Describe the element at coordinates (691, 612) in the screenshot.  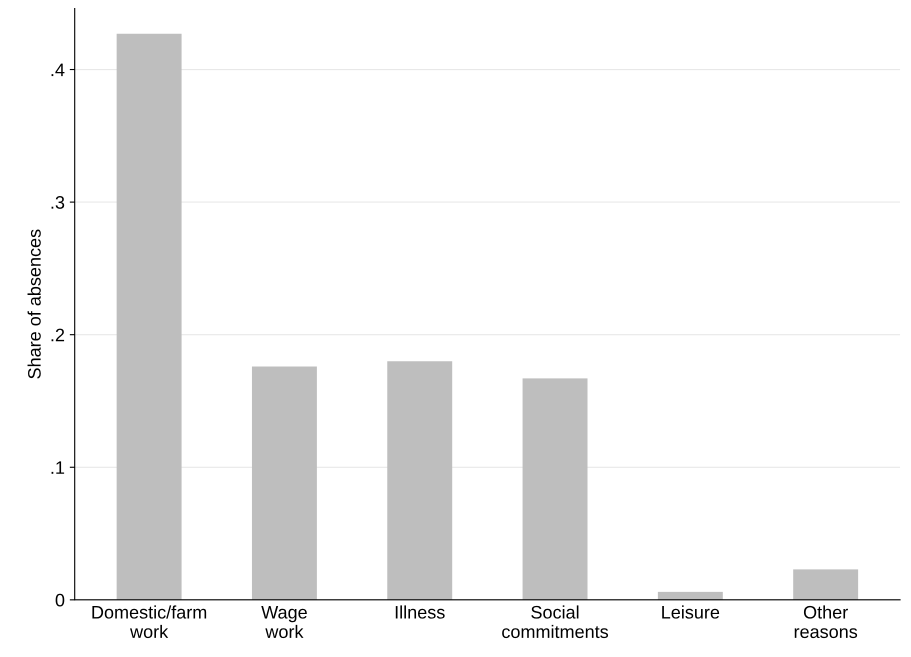
I see `x-tick-label: Leisure` at that location.